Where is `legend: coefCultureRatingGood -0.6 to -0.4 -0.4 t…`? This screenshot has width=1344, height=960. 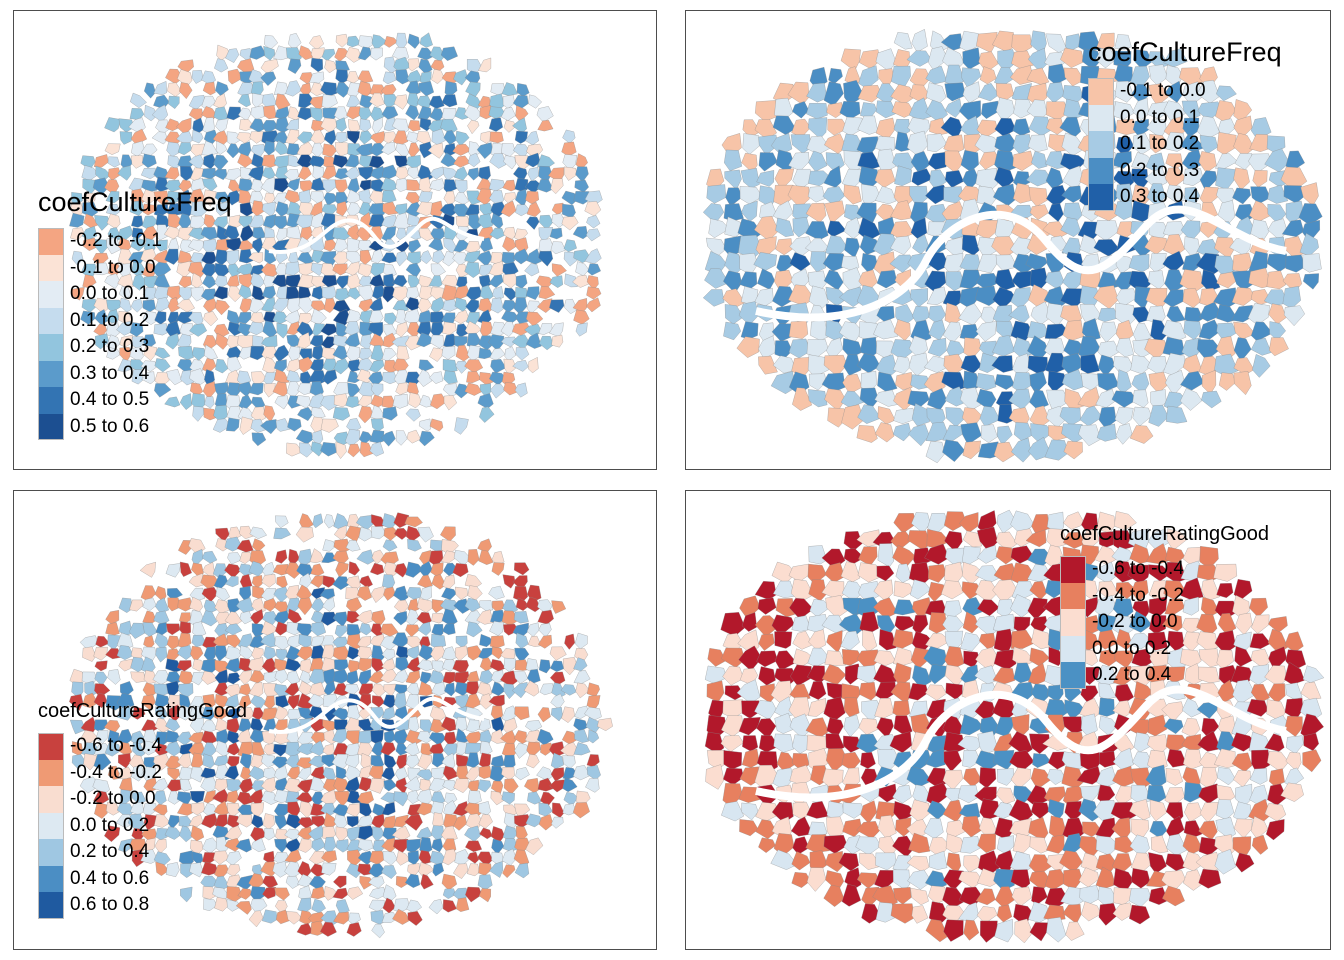 legend: coefCultureRatingGood -0.6 to -0.4 -0.4 t… is located at coordinates (1164, 606).